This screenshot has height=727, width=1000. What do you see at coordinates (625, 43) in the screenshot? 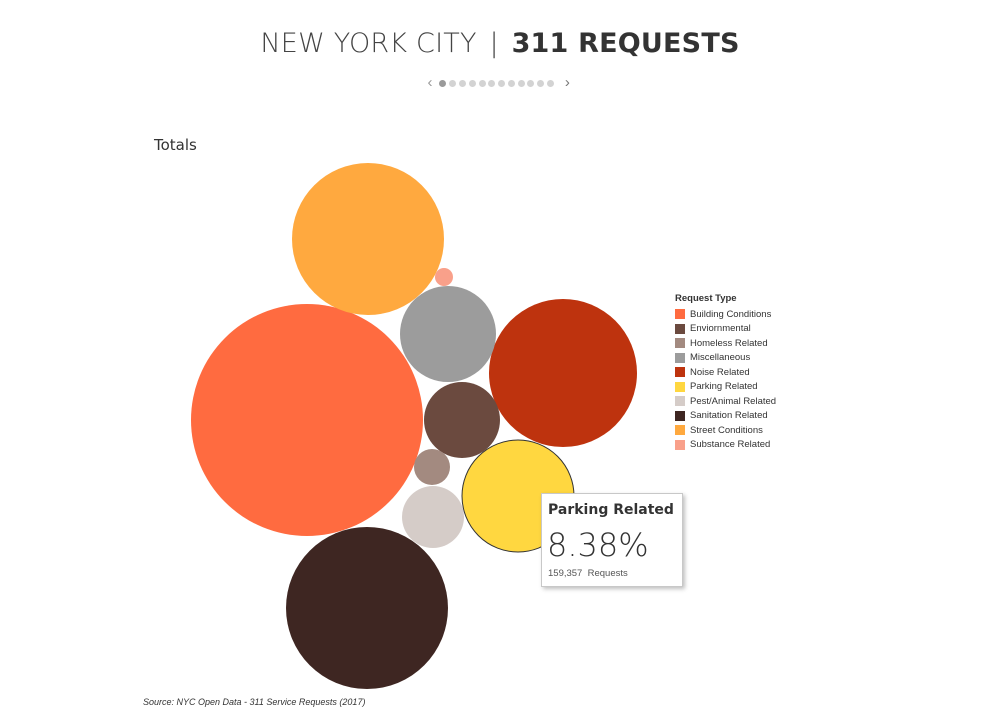
I see `title-main: 311 REQUESTS` at bounding box center [625, 43].